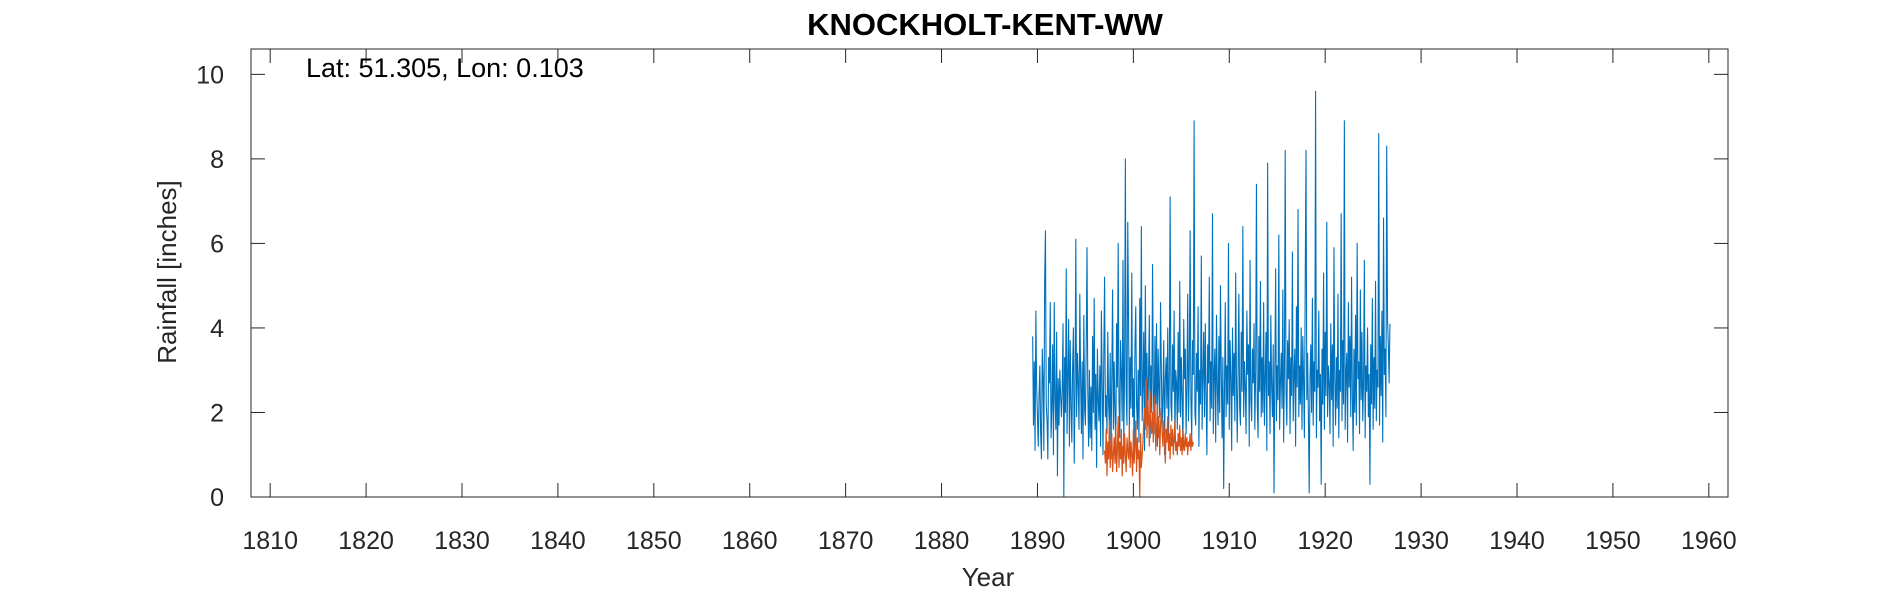 The height and width of the screenshot is (591, 1890). Describe the element at coordinates (1229, 541) in the screenshot. I see `x-tick-label: 1910` at that location.